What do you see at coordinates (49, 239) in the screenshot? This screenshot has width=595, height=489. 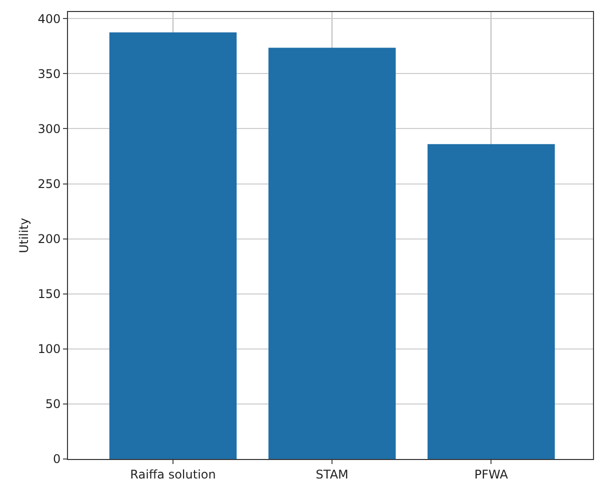 I see `y-tick-label: 200` at bounding box center [49, 239].